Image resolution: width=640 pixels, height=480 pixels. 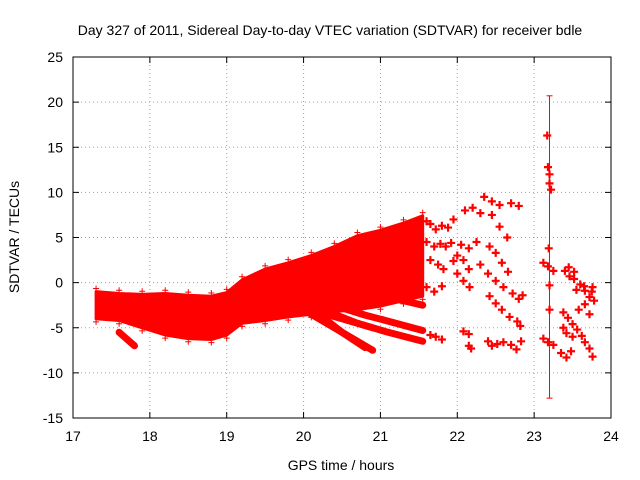 What do you see at coordinates (271, 314) in the screenshot?
I see `trace-layer` at bounding box center [271, 314].